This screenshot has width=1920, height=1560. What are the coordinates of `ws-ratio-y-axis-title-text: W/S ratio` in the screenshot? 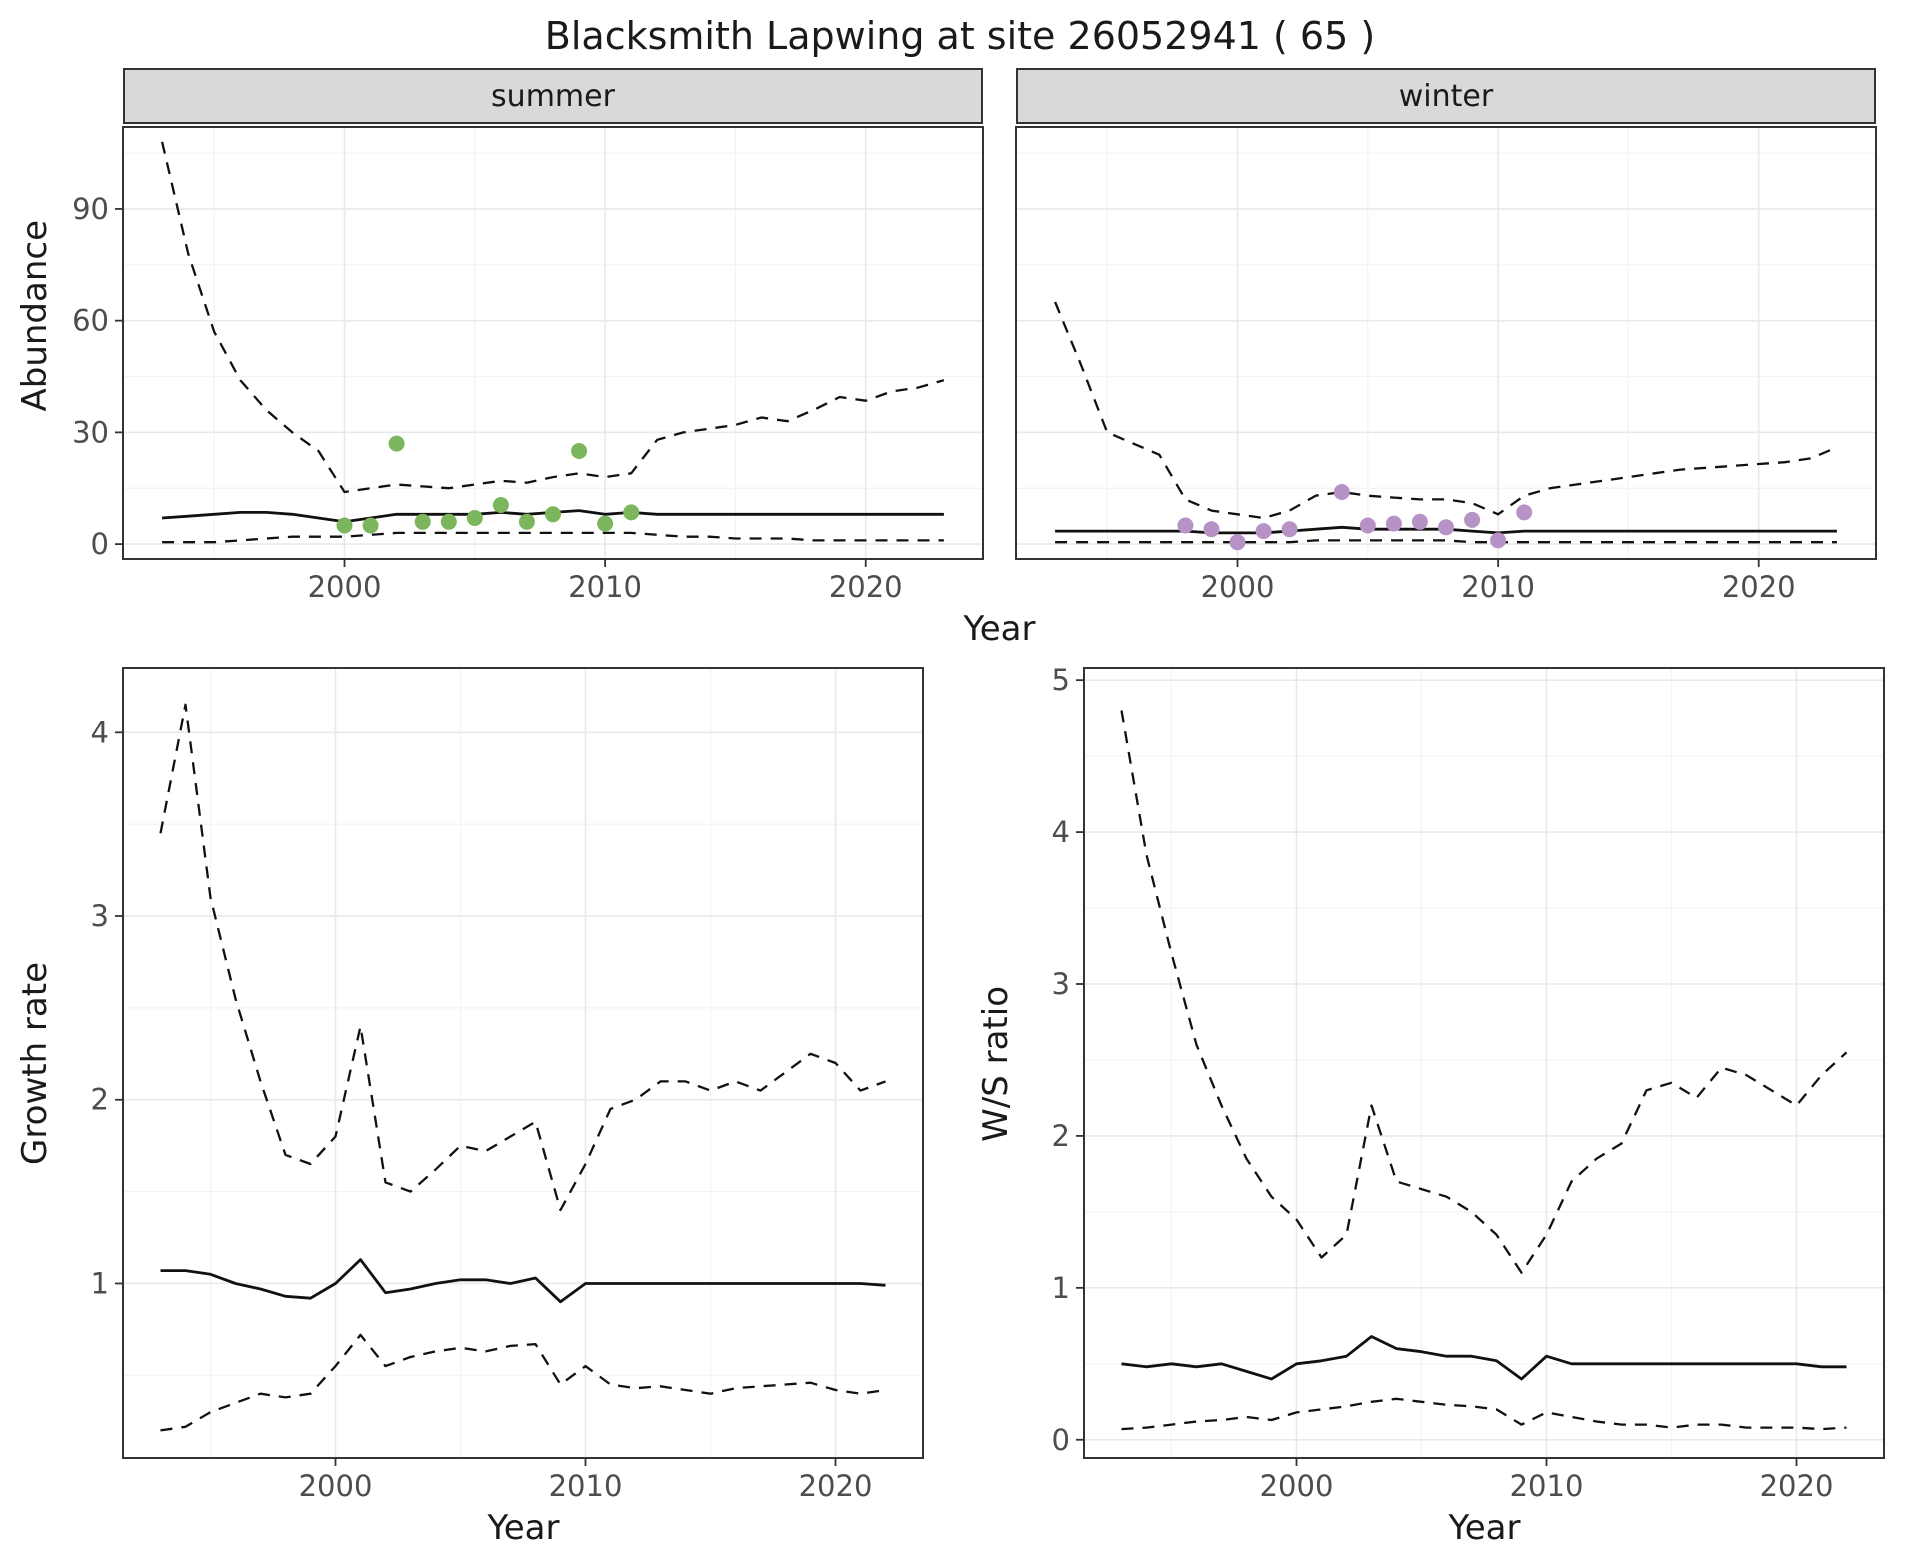 It's located at (996, 1063).